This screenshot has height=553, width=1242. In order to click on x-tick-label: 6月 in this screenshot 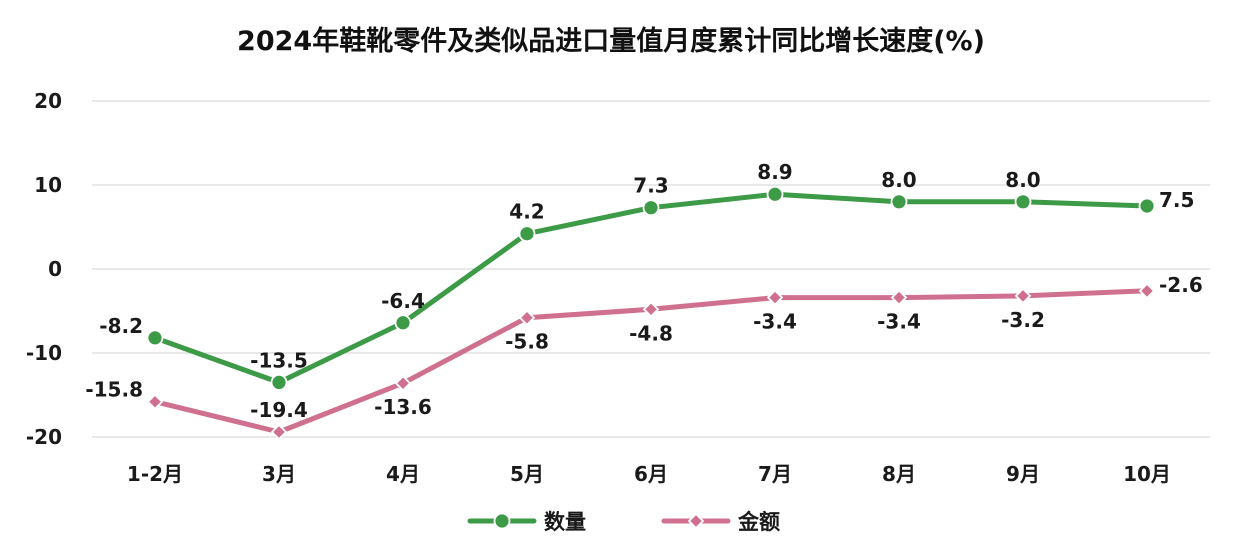, I will do `click(651, 474)`.